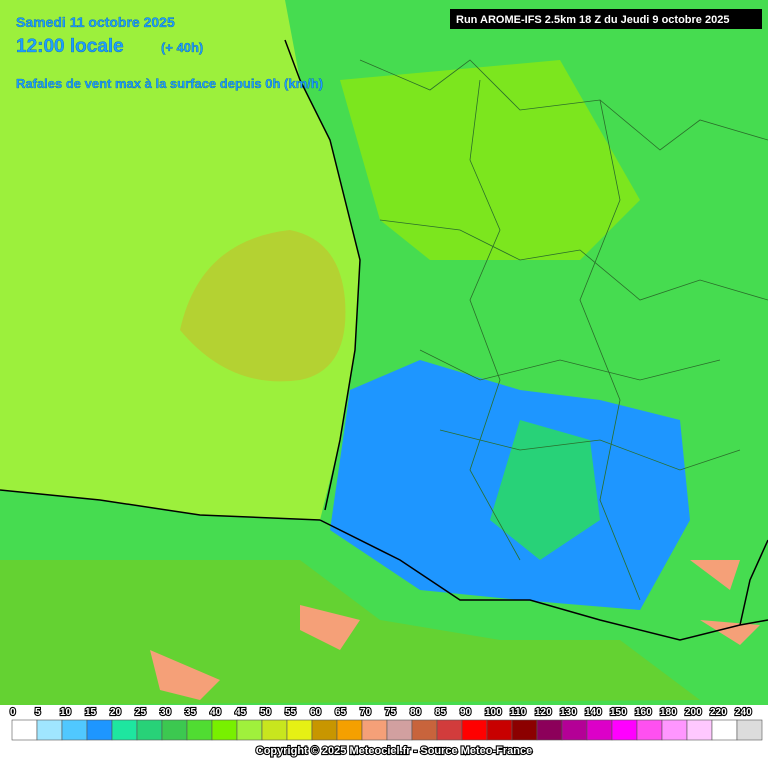 The image size is (768, 768). I want to click on legend-label: 60, so click(316, 712).